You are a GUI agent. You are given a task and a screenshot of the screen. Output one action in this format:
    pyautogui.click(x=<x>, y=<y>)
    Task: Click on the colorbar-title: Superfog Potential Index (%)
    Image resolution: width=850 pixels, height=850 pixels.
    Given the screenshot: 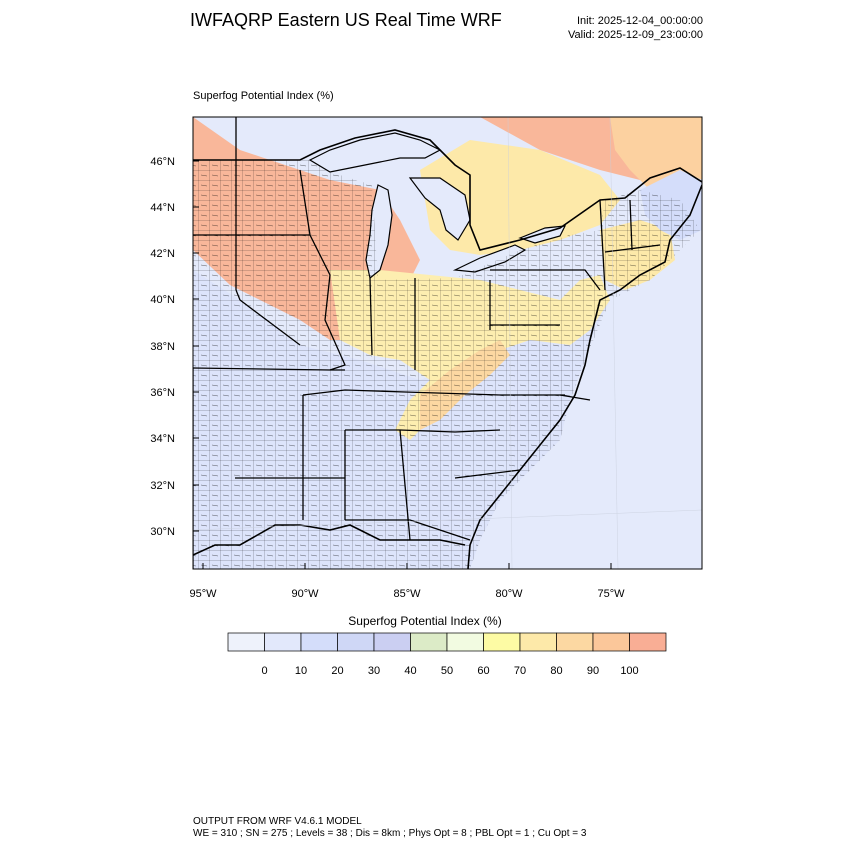 What is the action you would take?
    pyautogui.click(x=425, y=621)
    